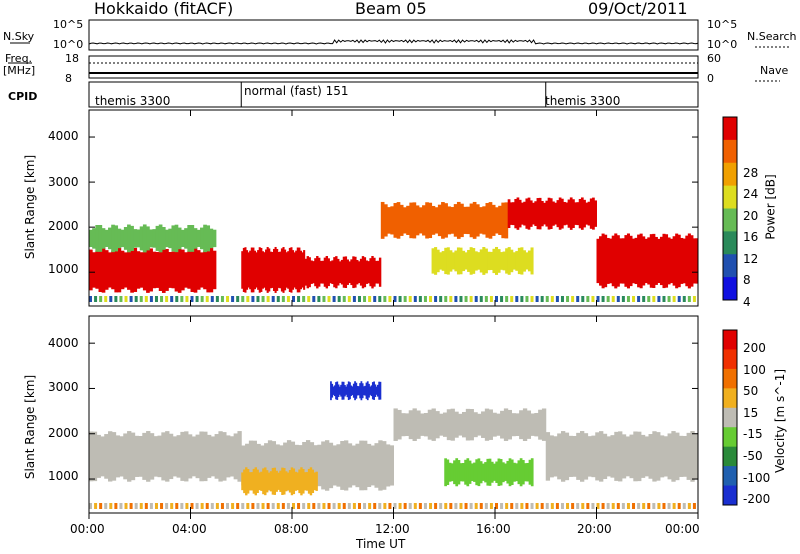 This screenshot has width=800, height=554. What do you see at coordinates (772, 36) in the screenshot?
I see `noise-right-label: N.Search` at bounding box center [772, 36].